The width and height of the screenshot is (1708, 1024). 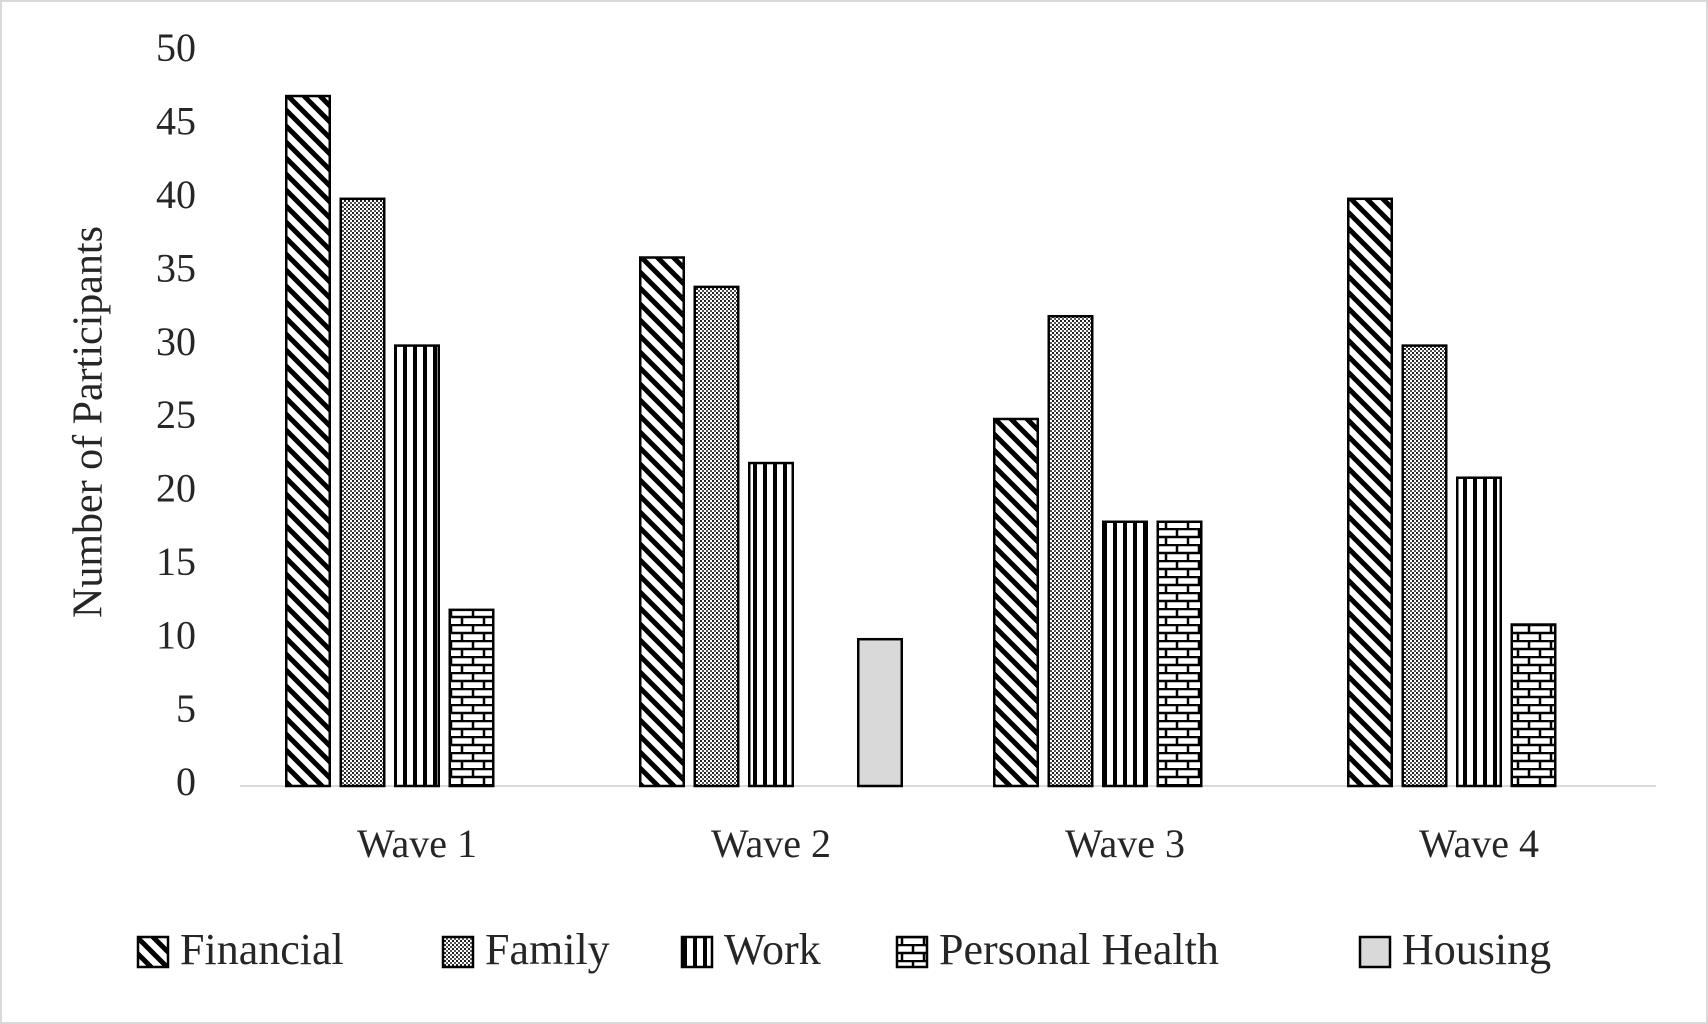 I want to click on y-tick-label: 50, so click(x=176, y=47).